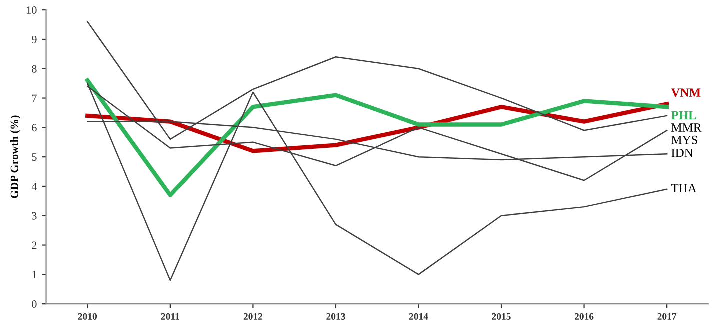 Image resolution: width=712 pixels, height=336 pixels. Describe the element at coordinates (683, 153) in the screenshot. I see `series-label: IDN` at that location.